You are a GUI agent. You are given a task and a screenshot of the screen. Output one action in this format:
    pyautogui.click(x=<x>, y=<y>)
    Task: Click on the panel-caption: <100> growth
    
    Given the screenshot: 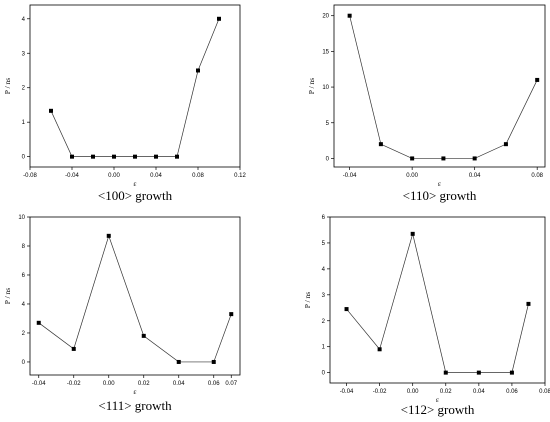 What is the action you would take?
    pyautogui.click(x=135, y=195)
    